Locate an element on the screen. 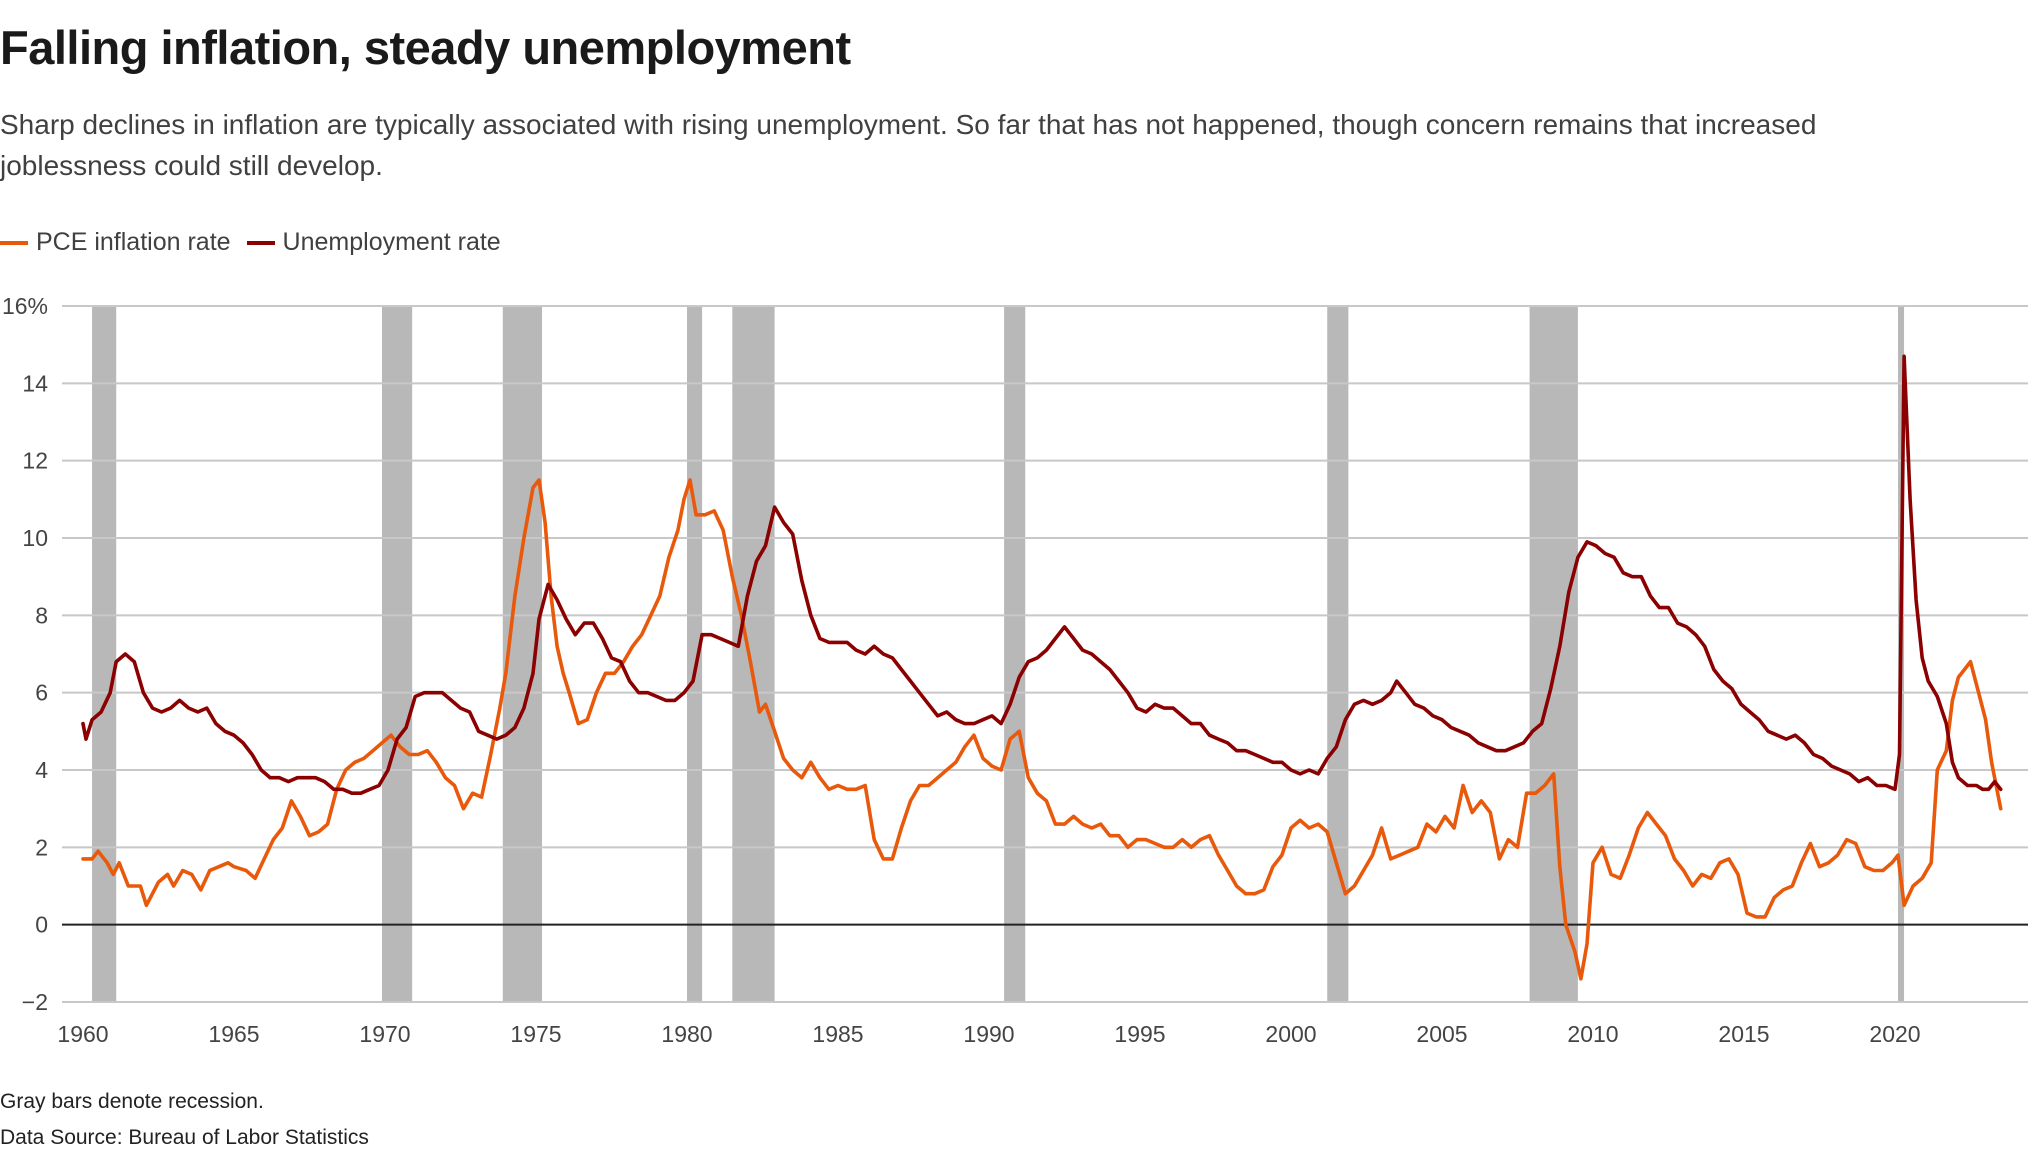 The width and height of the screenshot is (2028, 1160). y-tick-label: 10 is located at coordinates (35, 538).